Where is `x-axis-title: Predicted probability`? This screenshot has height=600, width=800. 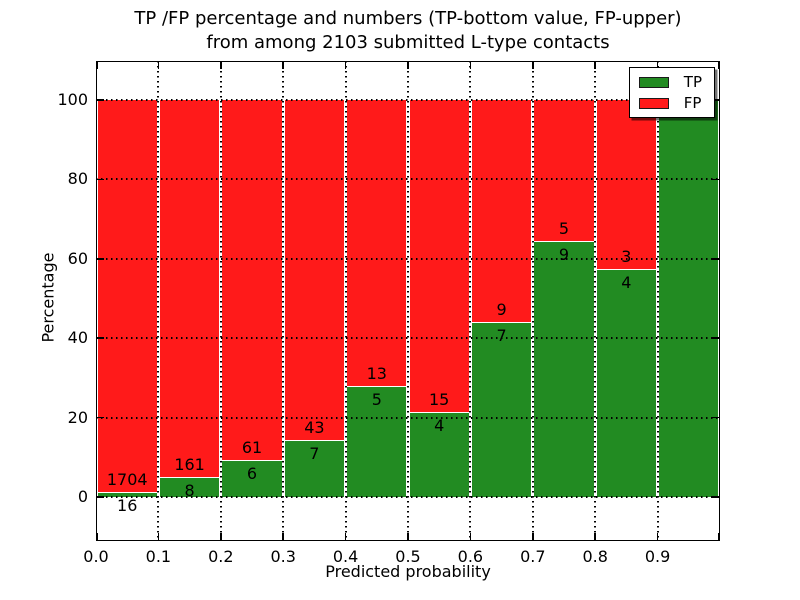 x-axis-title: Predicted probability is located at coordinates (408, 571).